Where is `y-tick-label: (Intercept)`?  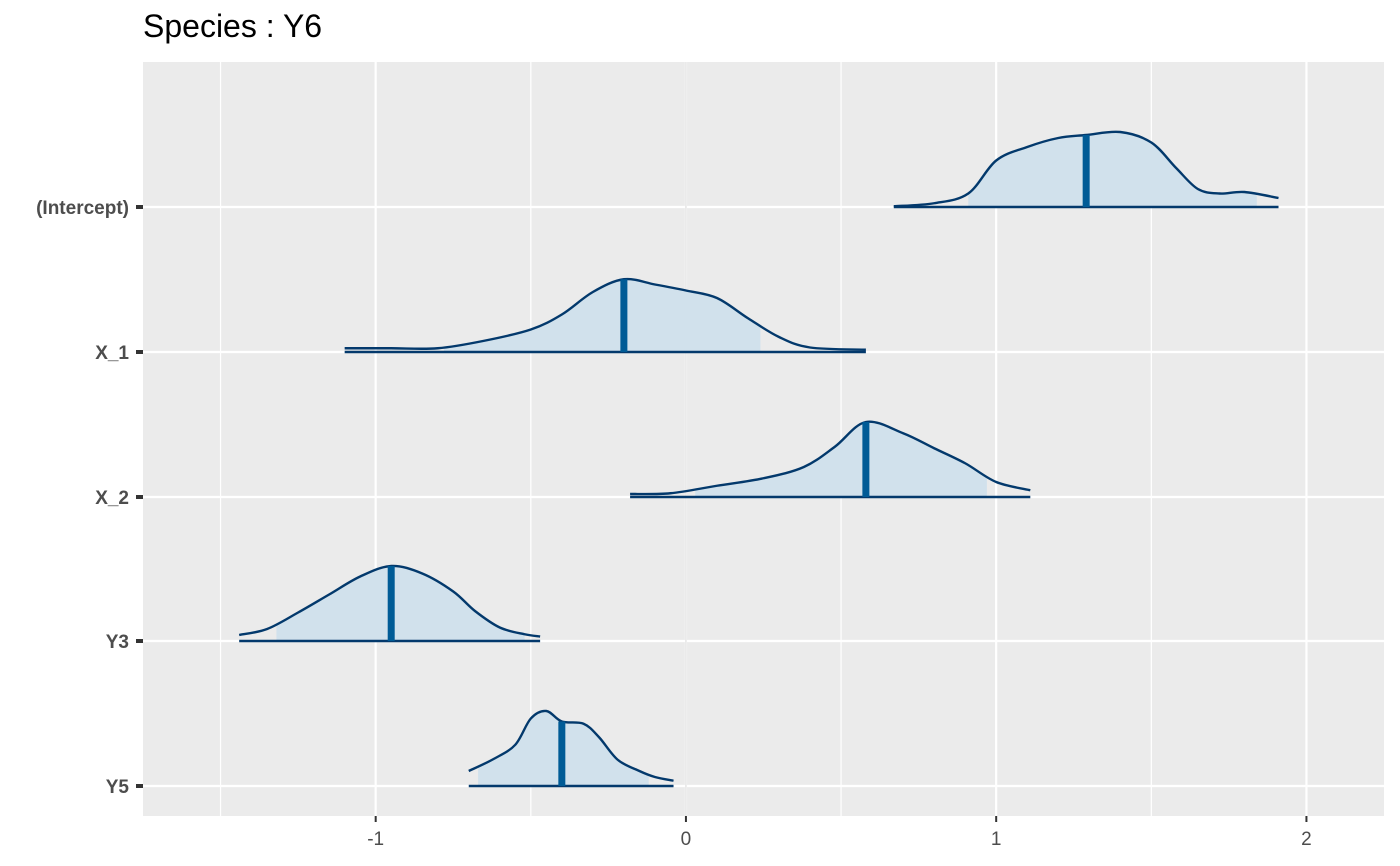 y-tick-label: (Intercept) is located at coordinates (82, 208).